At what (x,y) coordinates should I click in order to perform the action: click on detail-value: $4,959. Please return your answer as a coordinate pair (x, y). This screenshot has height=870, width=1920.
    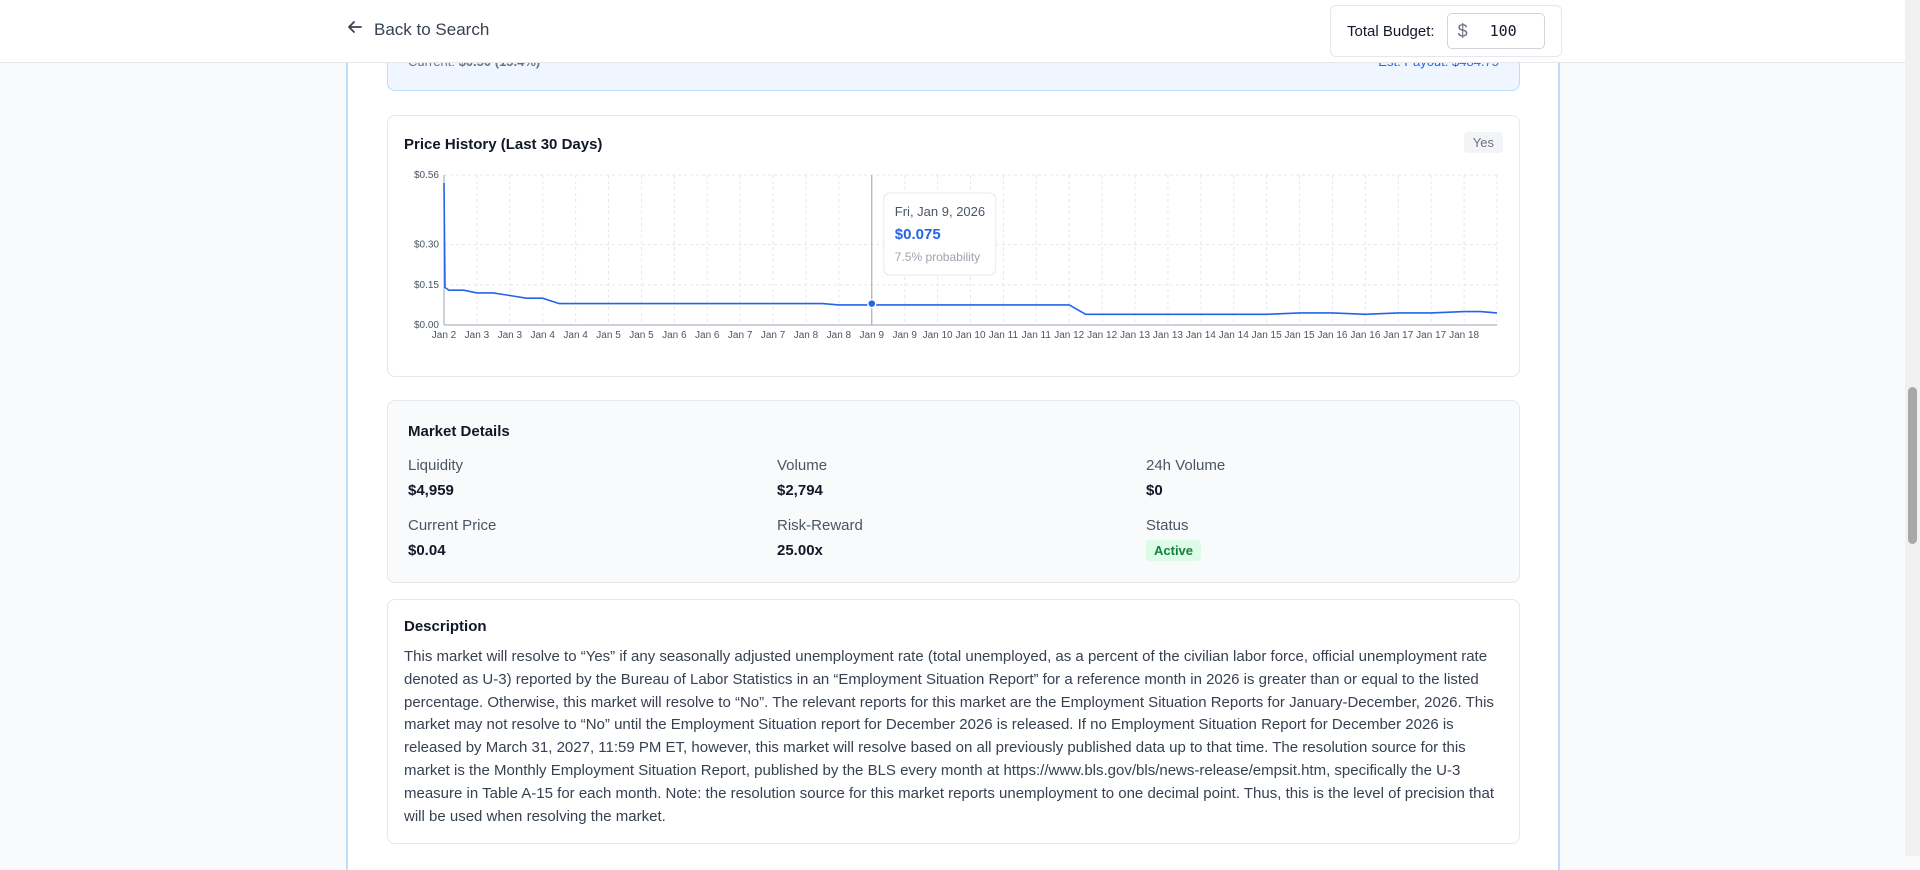
    Looking at the image, I should click on (431, 490).